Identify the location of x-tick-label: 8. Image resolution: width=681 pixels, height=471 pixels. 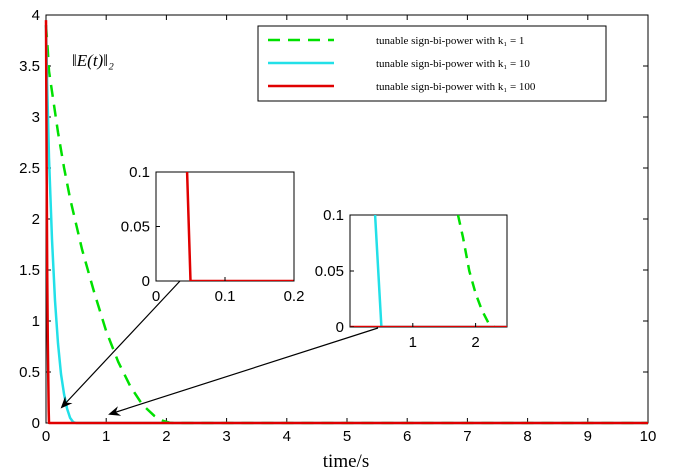
(527, 436).